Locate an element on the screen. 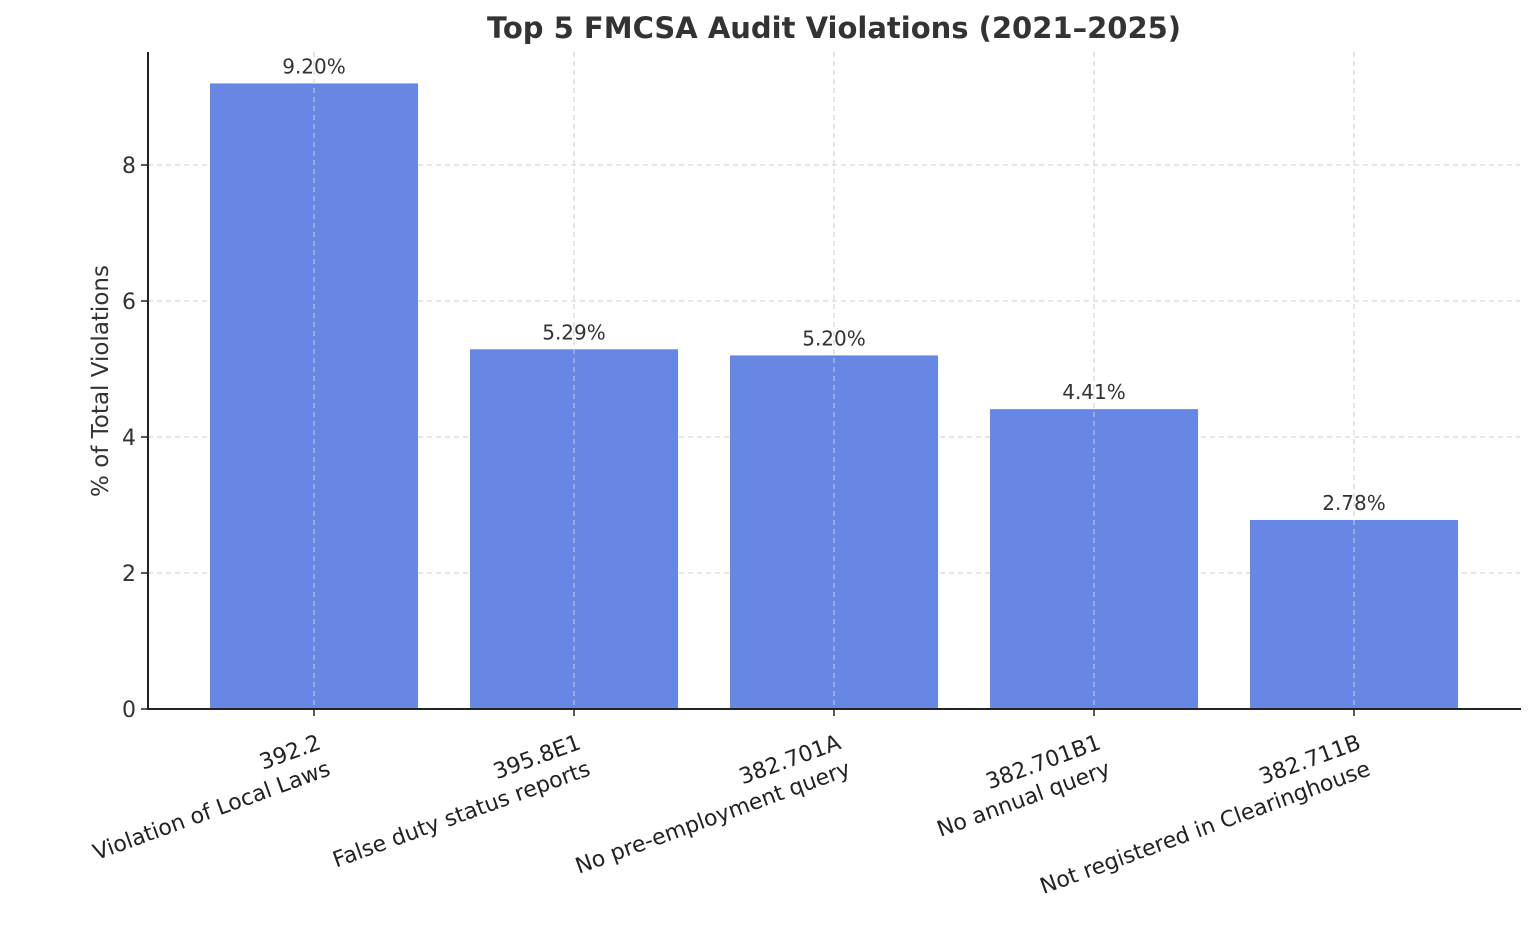  y-tick-label: 8 is located at coordinates (129, 166).